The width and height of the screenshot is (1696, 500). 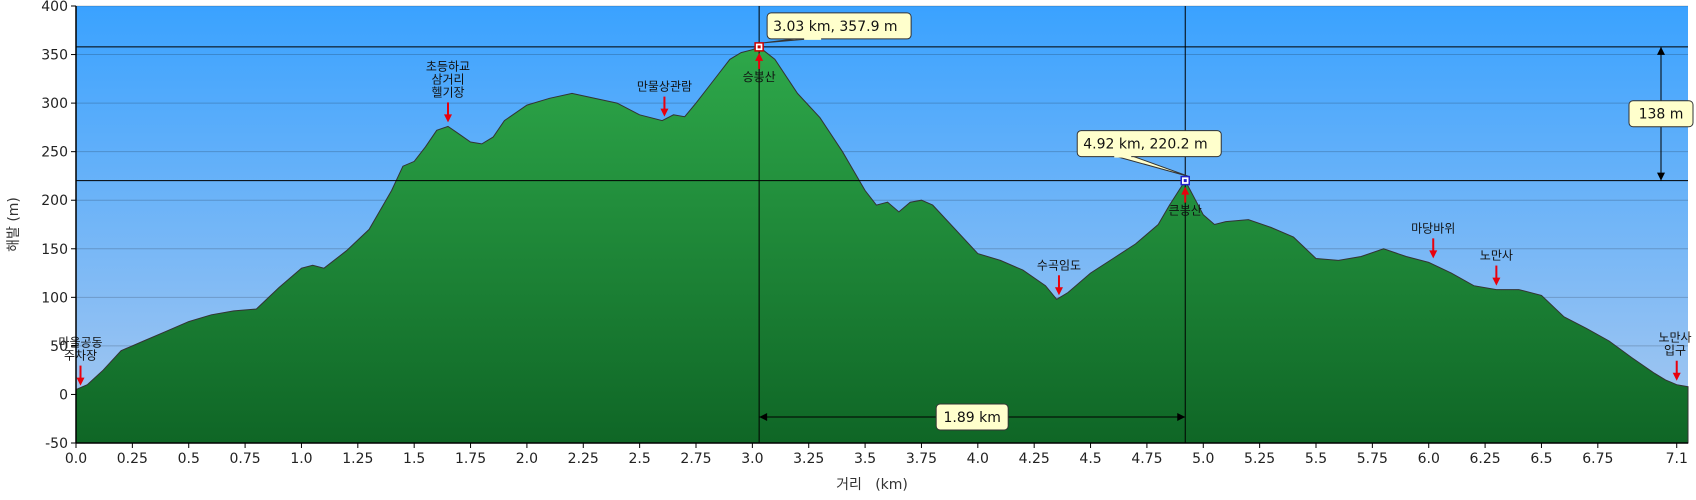 I want to click on waypoint-label: 주차장, so click(x=80, y=356).